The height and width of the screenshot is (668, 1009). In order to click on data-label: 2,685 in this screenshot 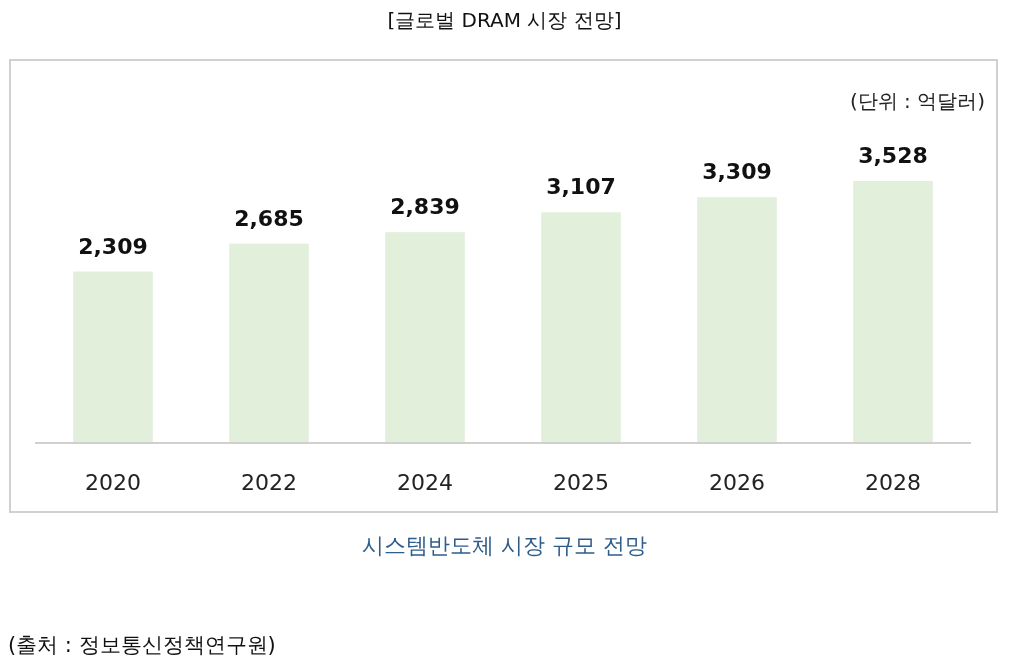, I will do `click(269, 218)`.